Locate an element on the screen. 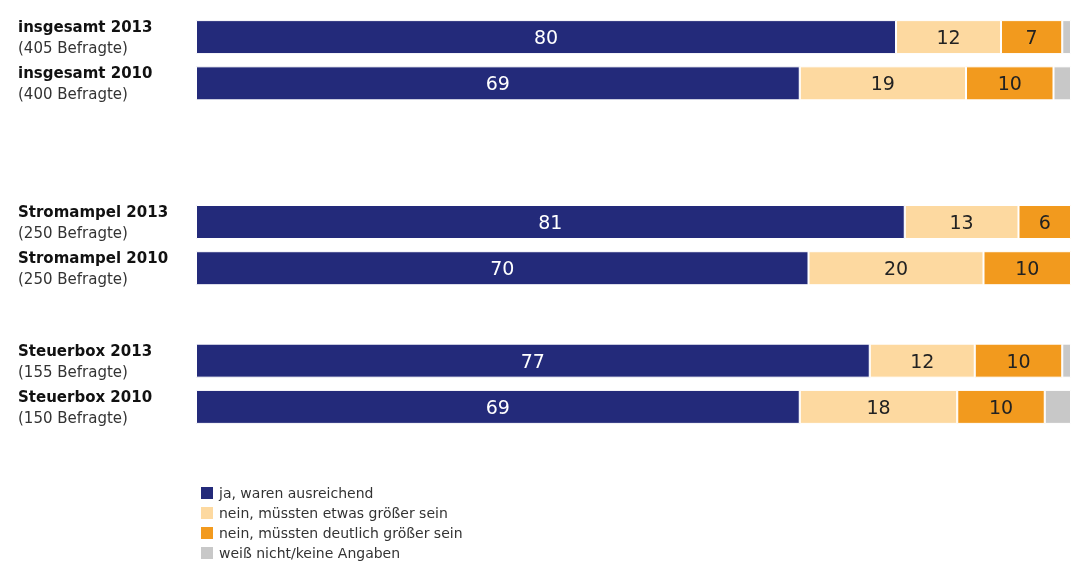 The image size is (1085, 572). data-label: 13 is located at coordinates (961, 222).